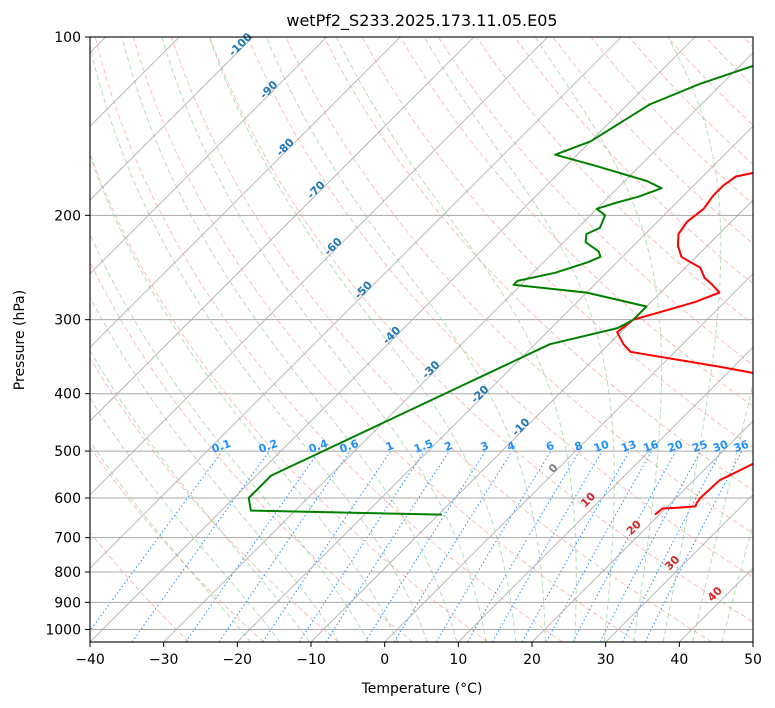 This screenshot has height=708, width=775. Describe the element at coordinates (67, 321) in the screenshot. I see `y-tick-label: 300` at that location.